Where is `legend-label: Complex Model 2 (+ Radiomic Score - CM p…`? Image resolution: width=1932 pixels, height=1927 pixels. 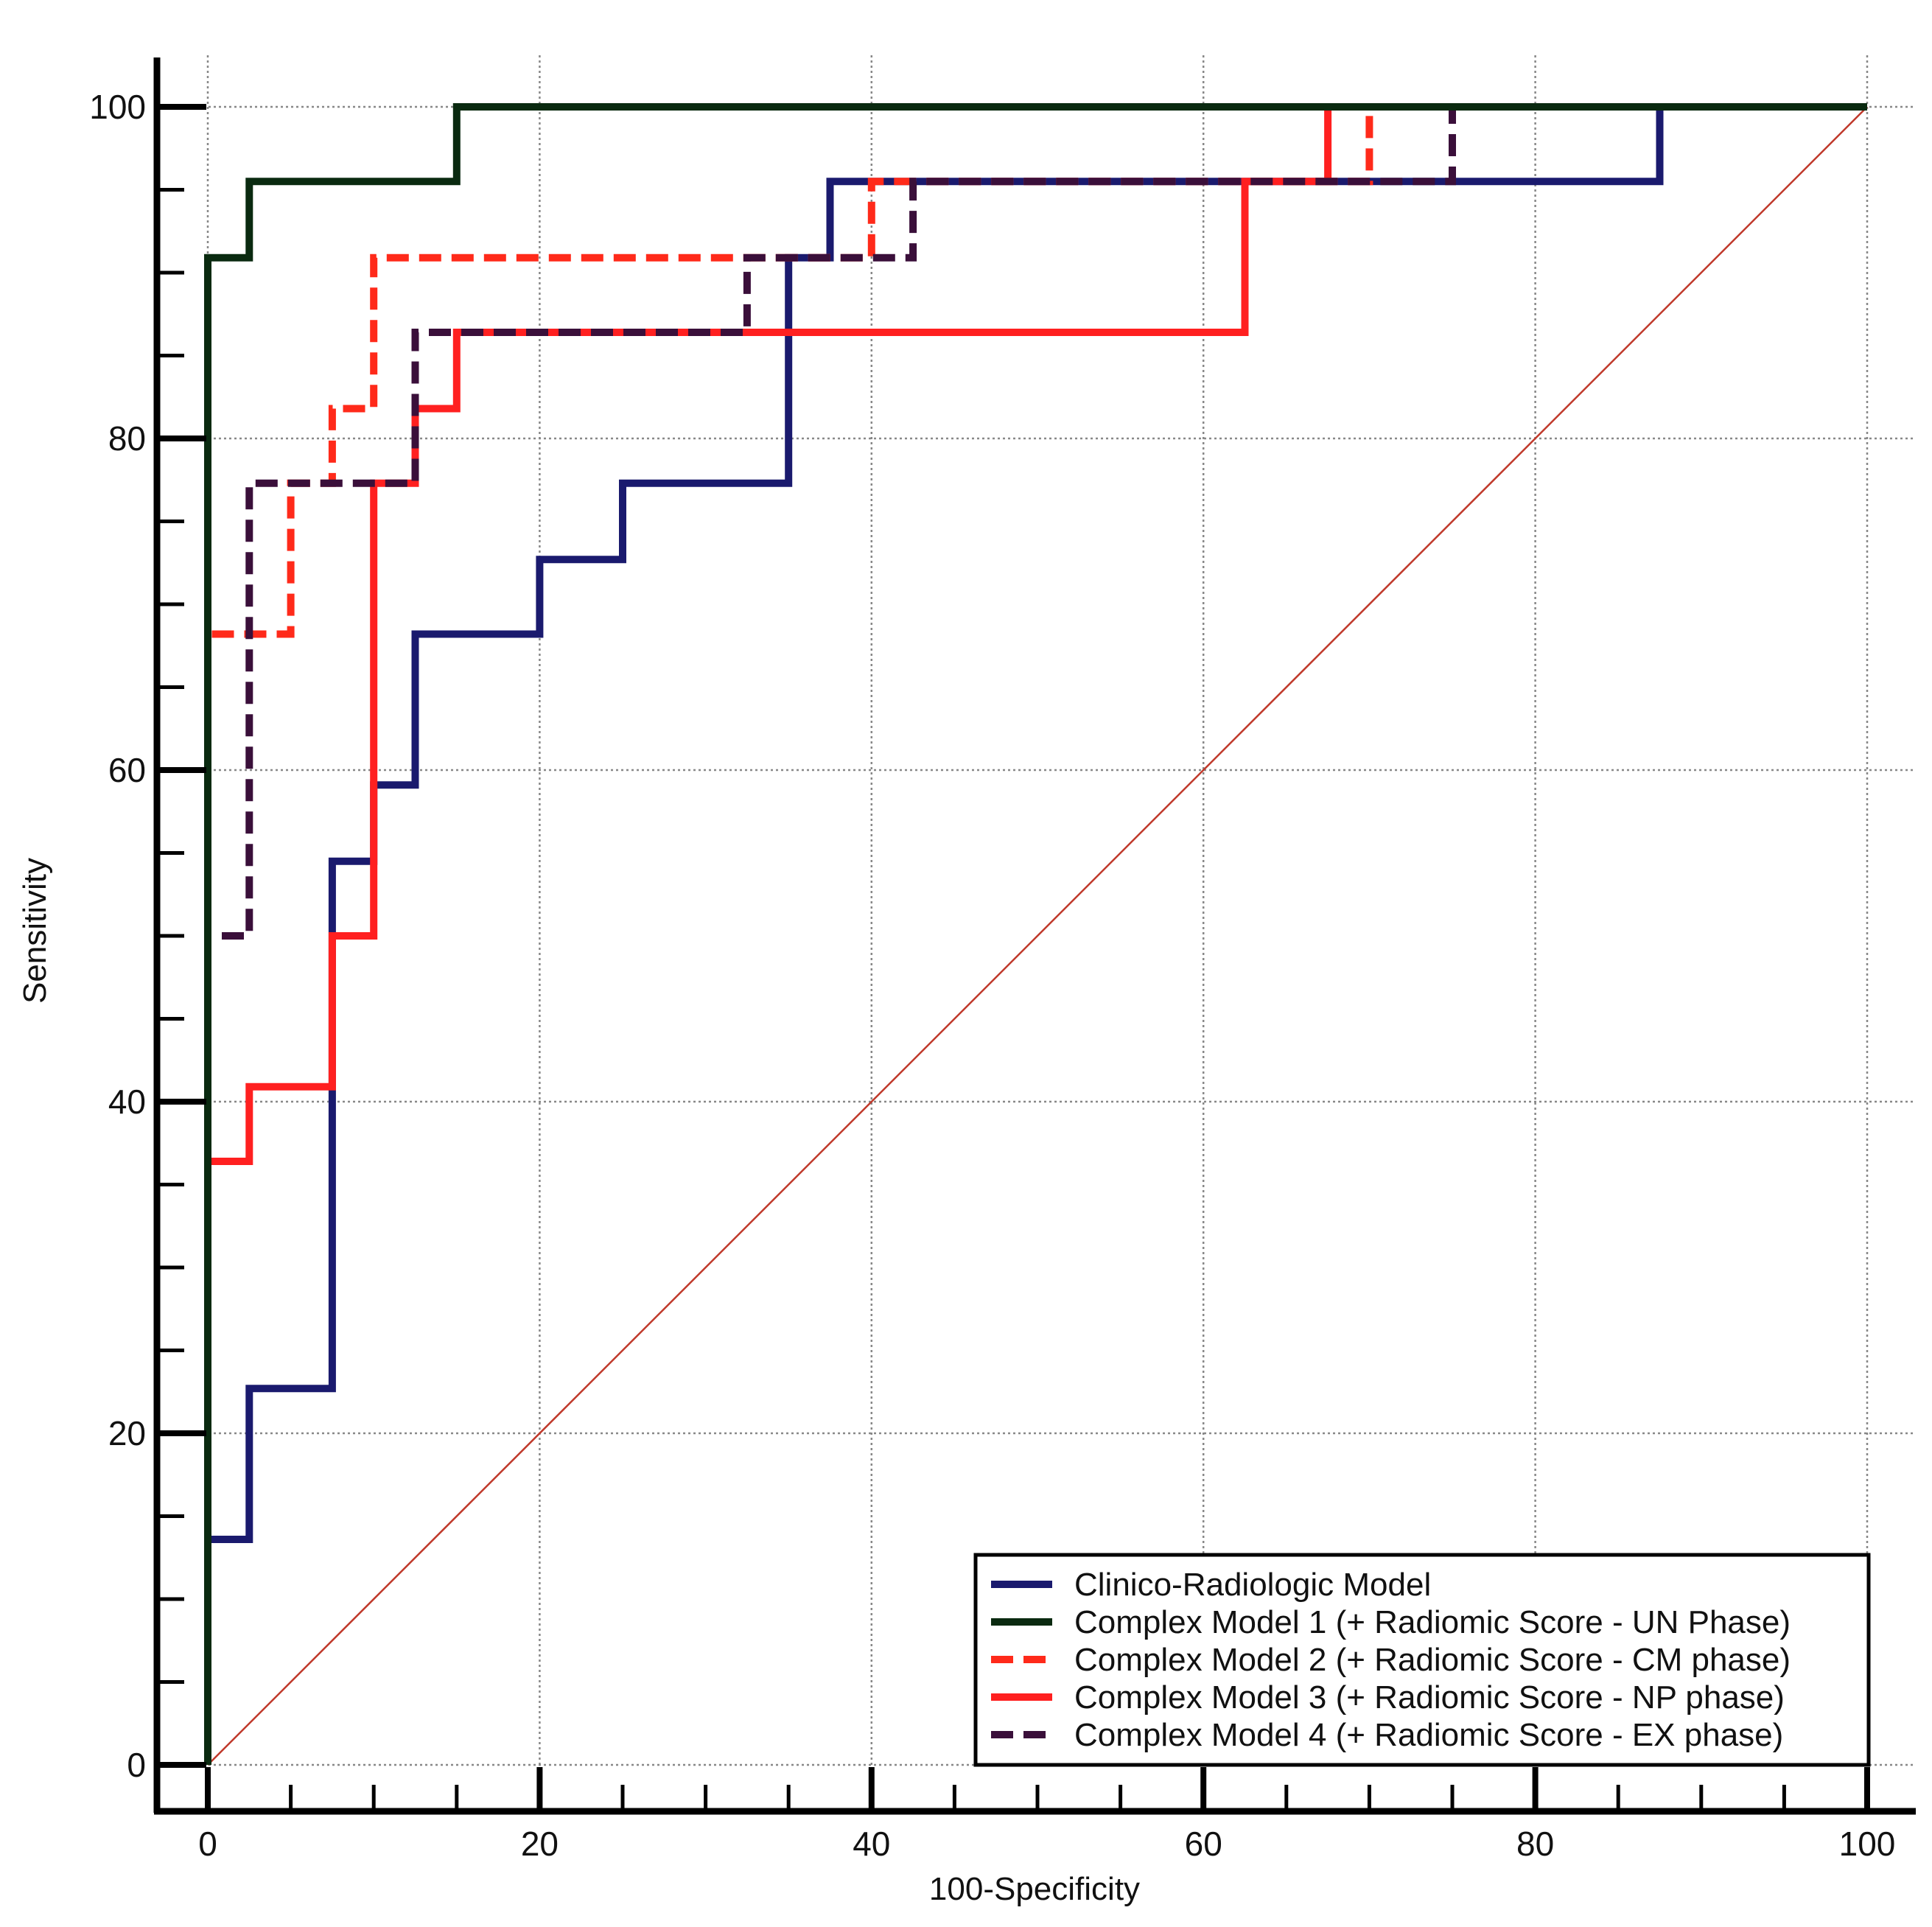 legend-label: Complex Model 2 (+ Radiomic Score - CM p… is located at coordinates (1432, 1660).